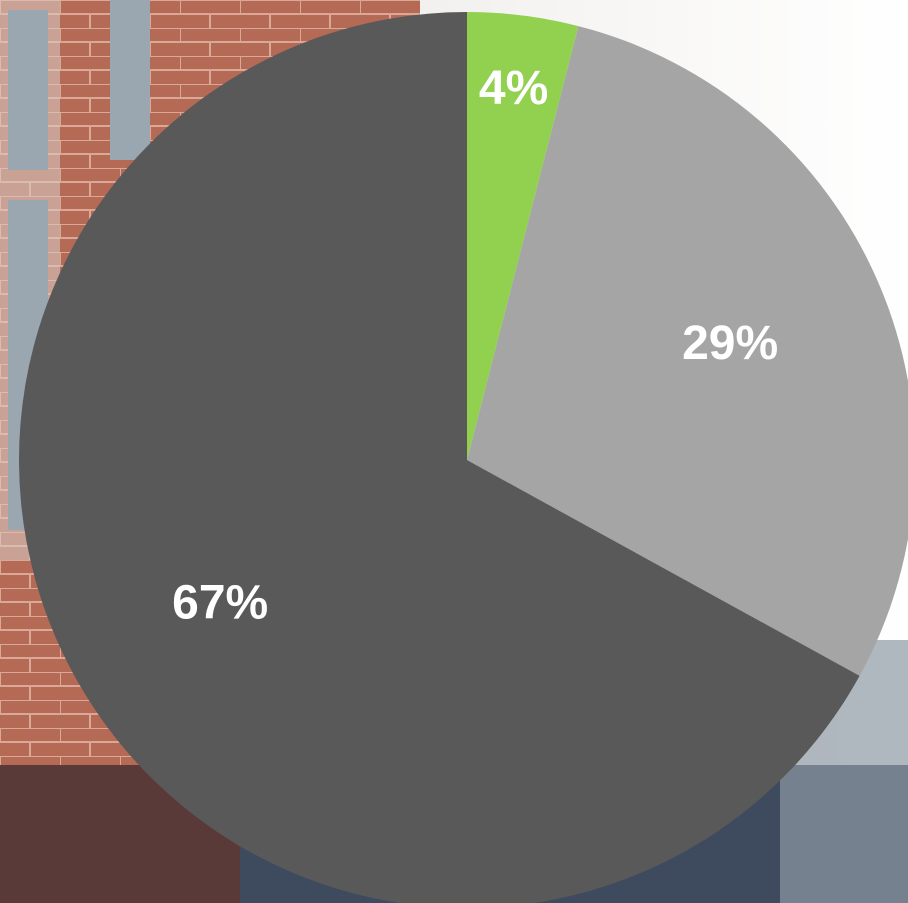 The height and width of the screenshot is (903, 908). I want to click on data-label: 29%, so click(730, 343).